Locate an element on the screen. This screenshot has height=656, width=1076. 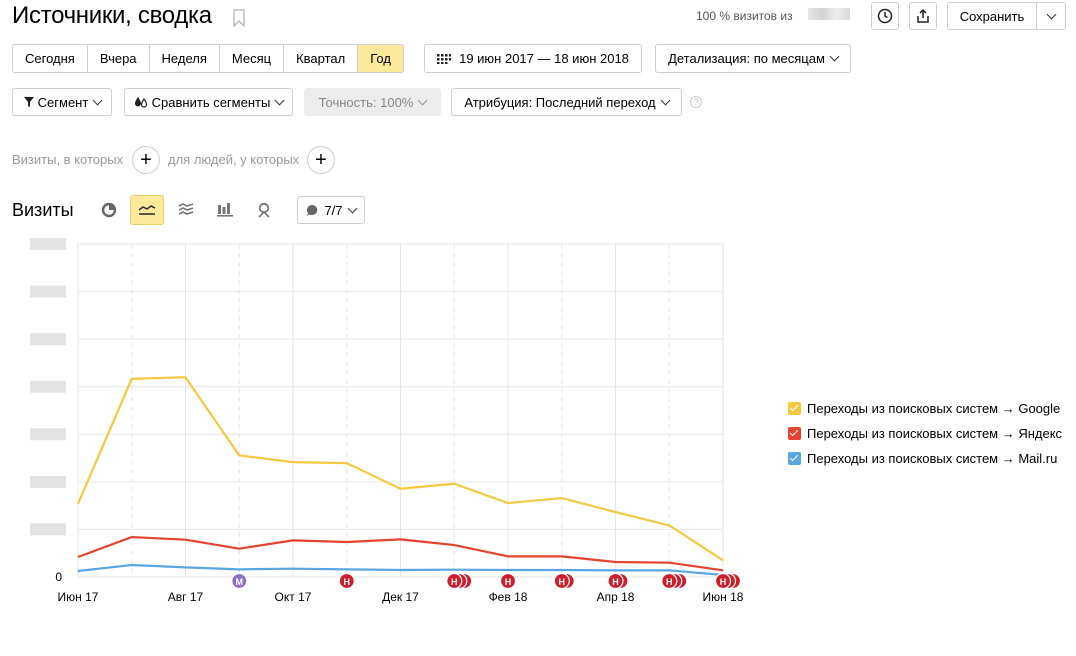
stacked-view-button is located at coordinates (186, 210).